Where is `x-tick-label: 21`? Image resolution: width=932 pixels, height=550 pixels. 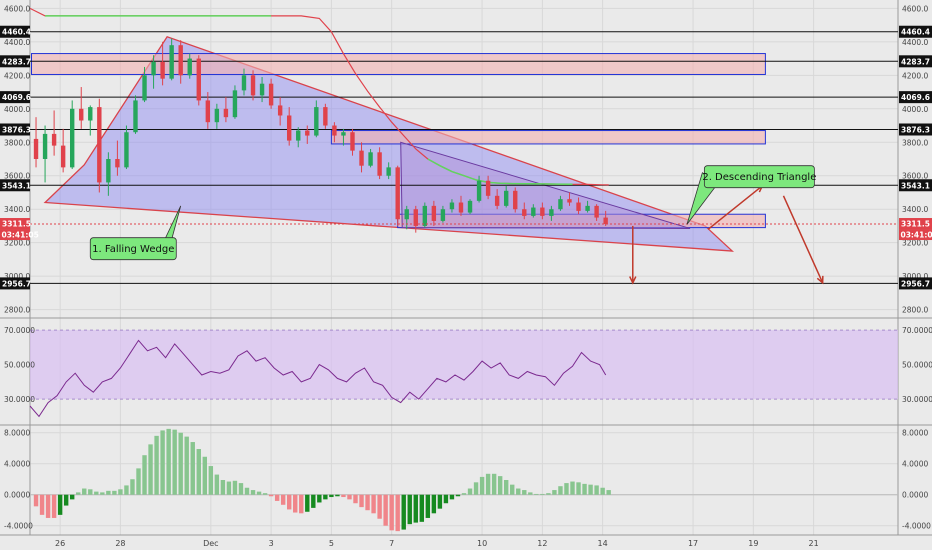 x-tick-label: 21 is located at coordinates (814, 543).